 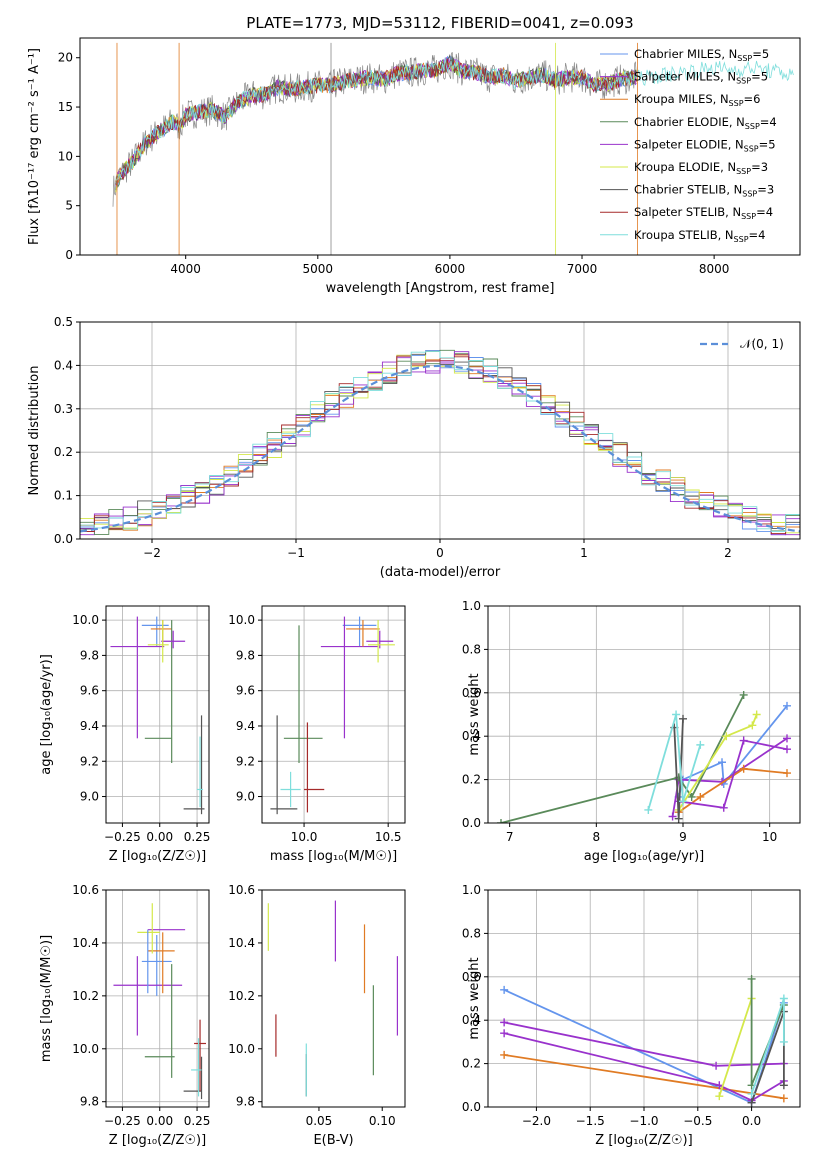 I want to click on plot-frame-age_vs_Z, so click(x=157, y=714).